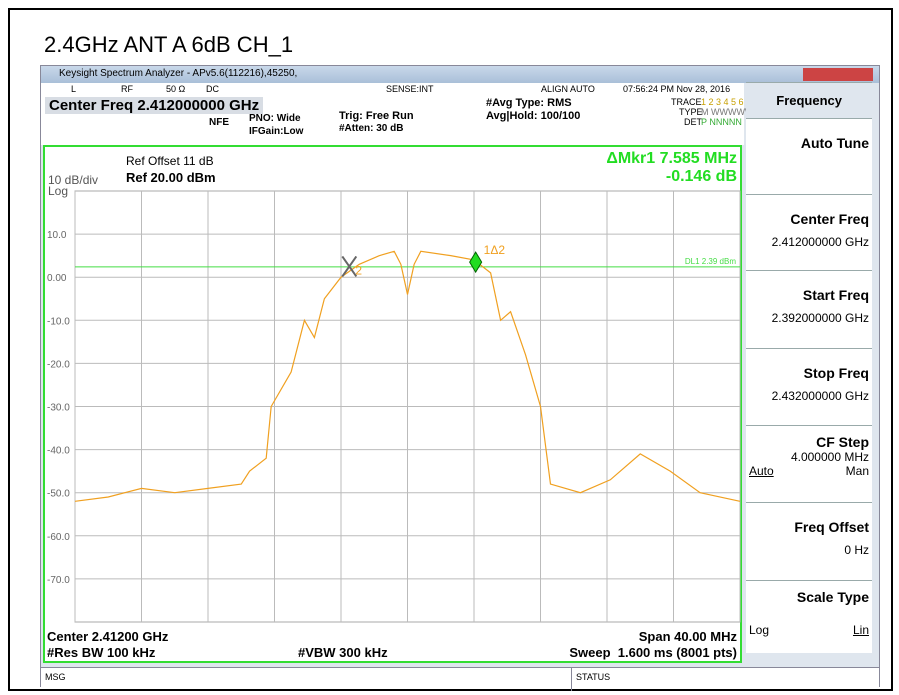  I want to click on msg: MSG, so click(55, 677).